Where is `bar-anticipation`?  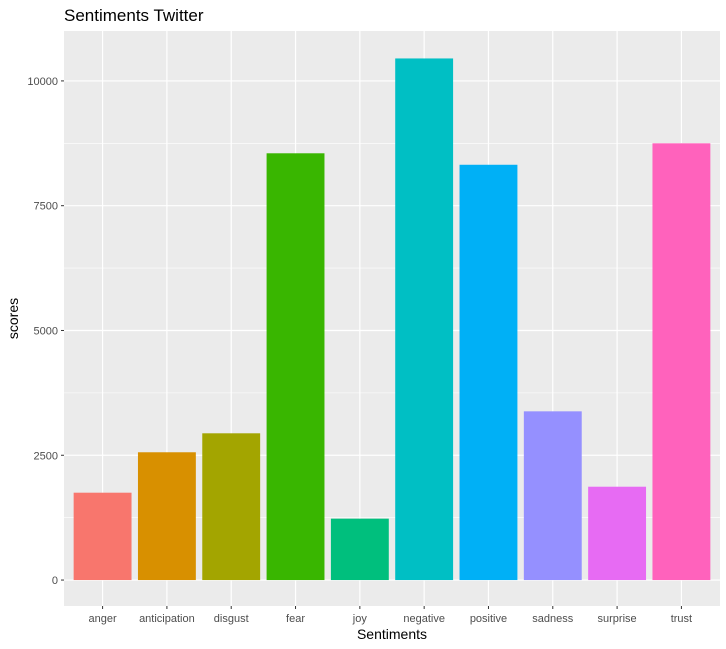 bar-anticipation is located at coordinates (166, 516).